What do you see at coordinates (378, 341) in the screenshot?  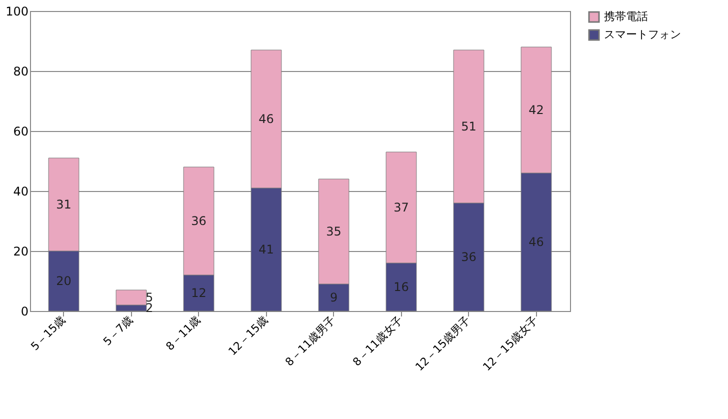 I see `x-tick-label: 8－11歳女子` at bounding box center [378, 341].